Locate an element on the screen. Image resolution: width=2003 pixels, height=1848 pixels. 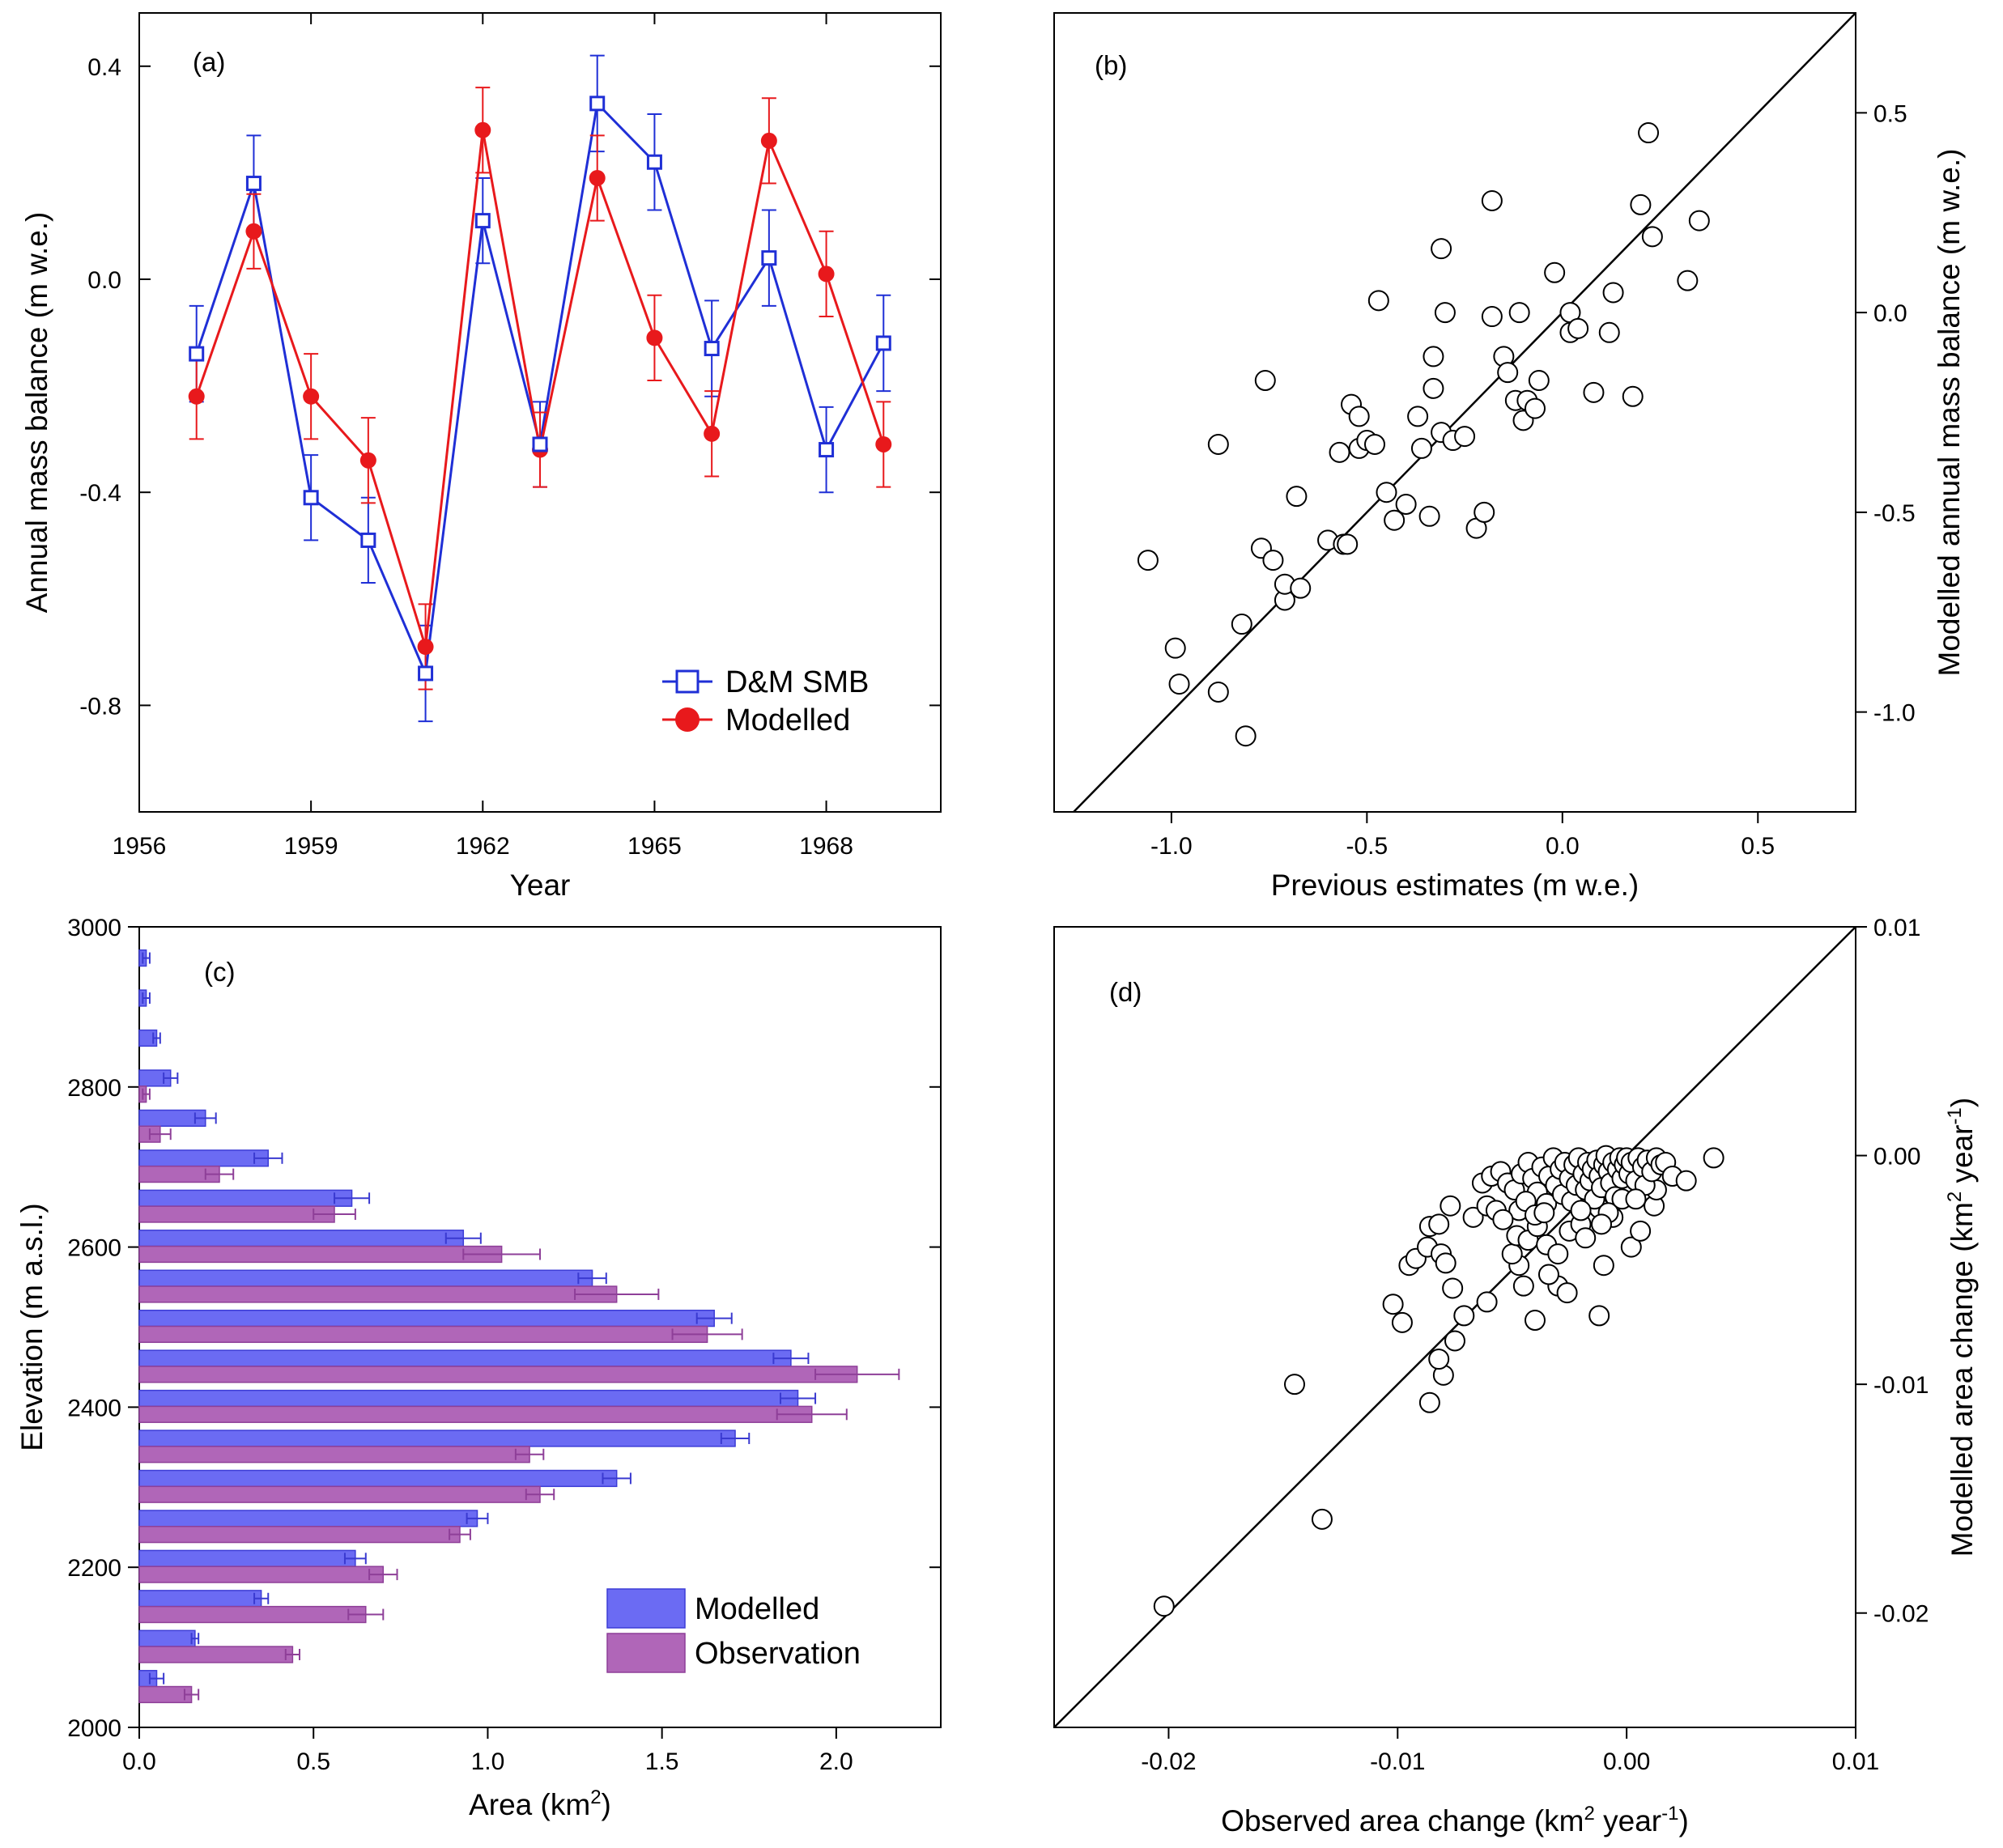
panel-c-ytick-label: 2600 is located at coordinates (94, 1249).